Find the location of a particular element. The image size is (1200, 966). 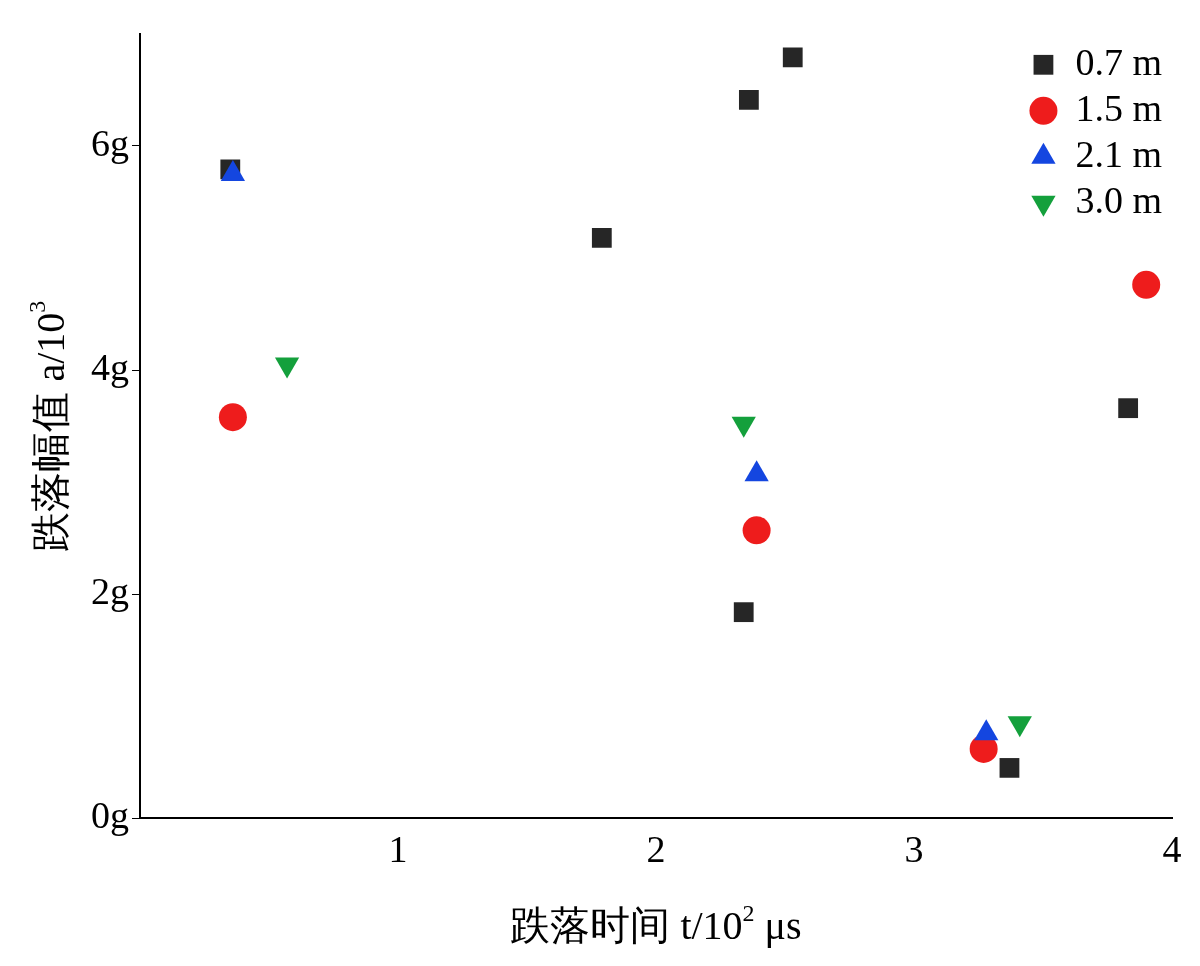

legend-label: 3.0 m is located at coordinates (1118, 199).